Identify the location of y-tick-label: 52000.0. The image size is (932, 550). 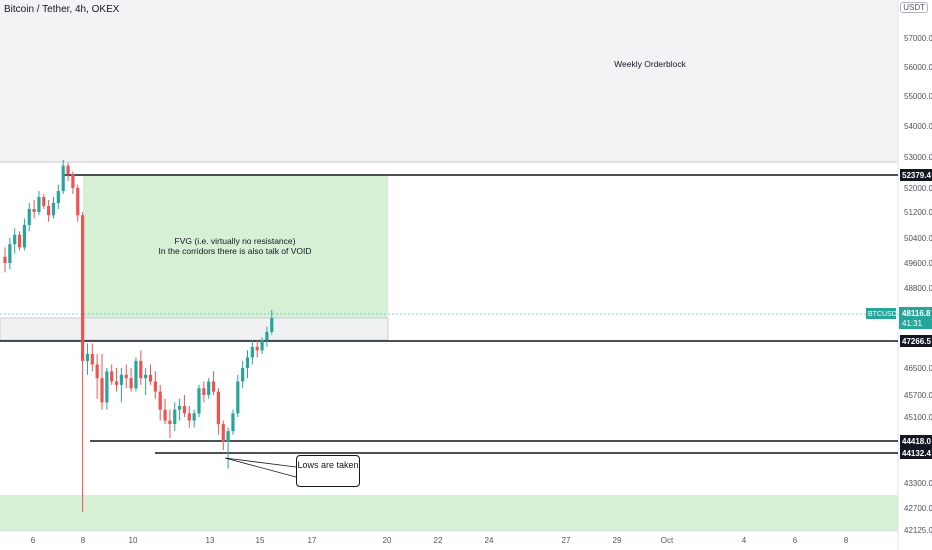
(918, 188).